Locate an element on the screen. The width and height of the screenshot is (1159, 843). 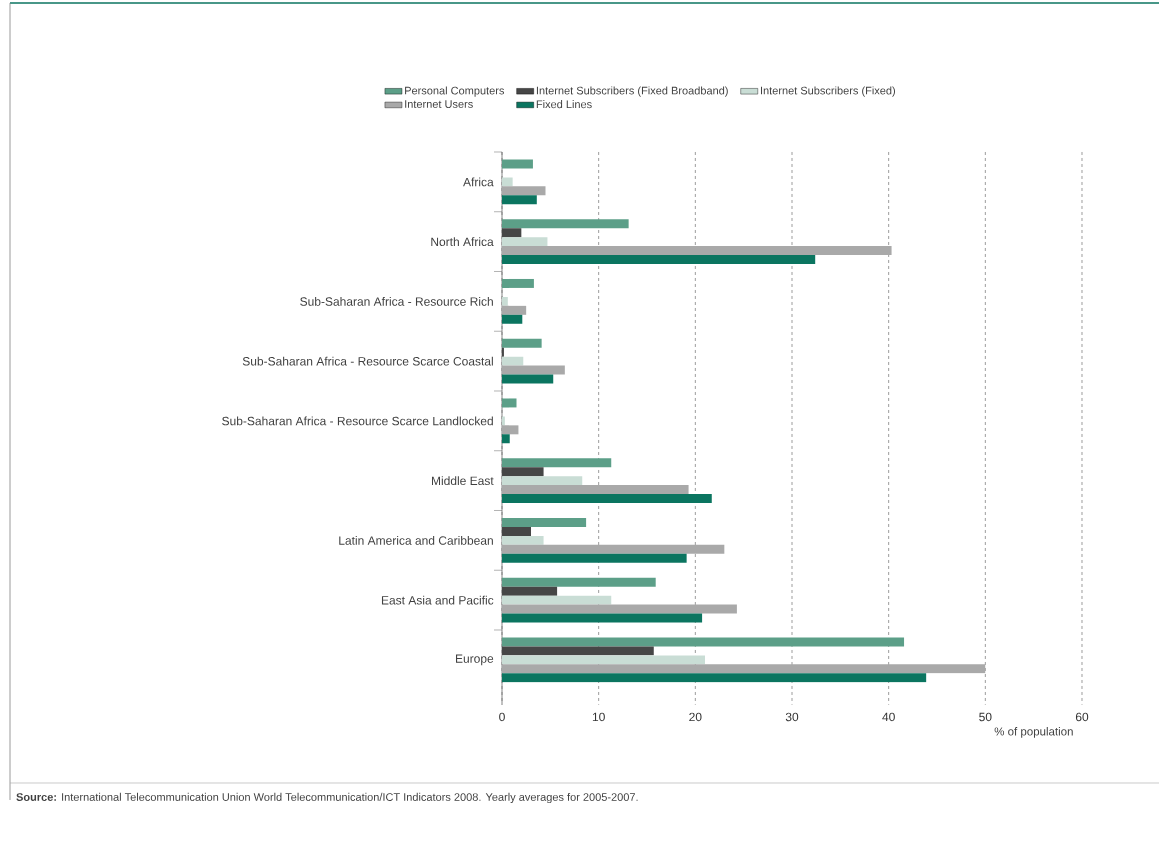
legend-label: Personal Computers is located at coordinates (455, 91).